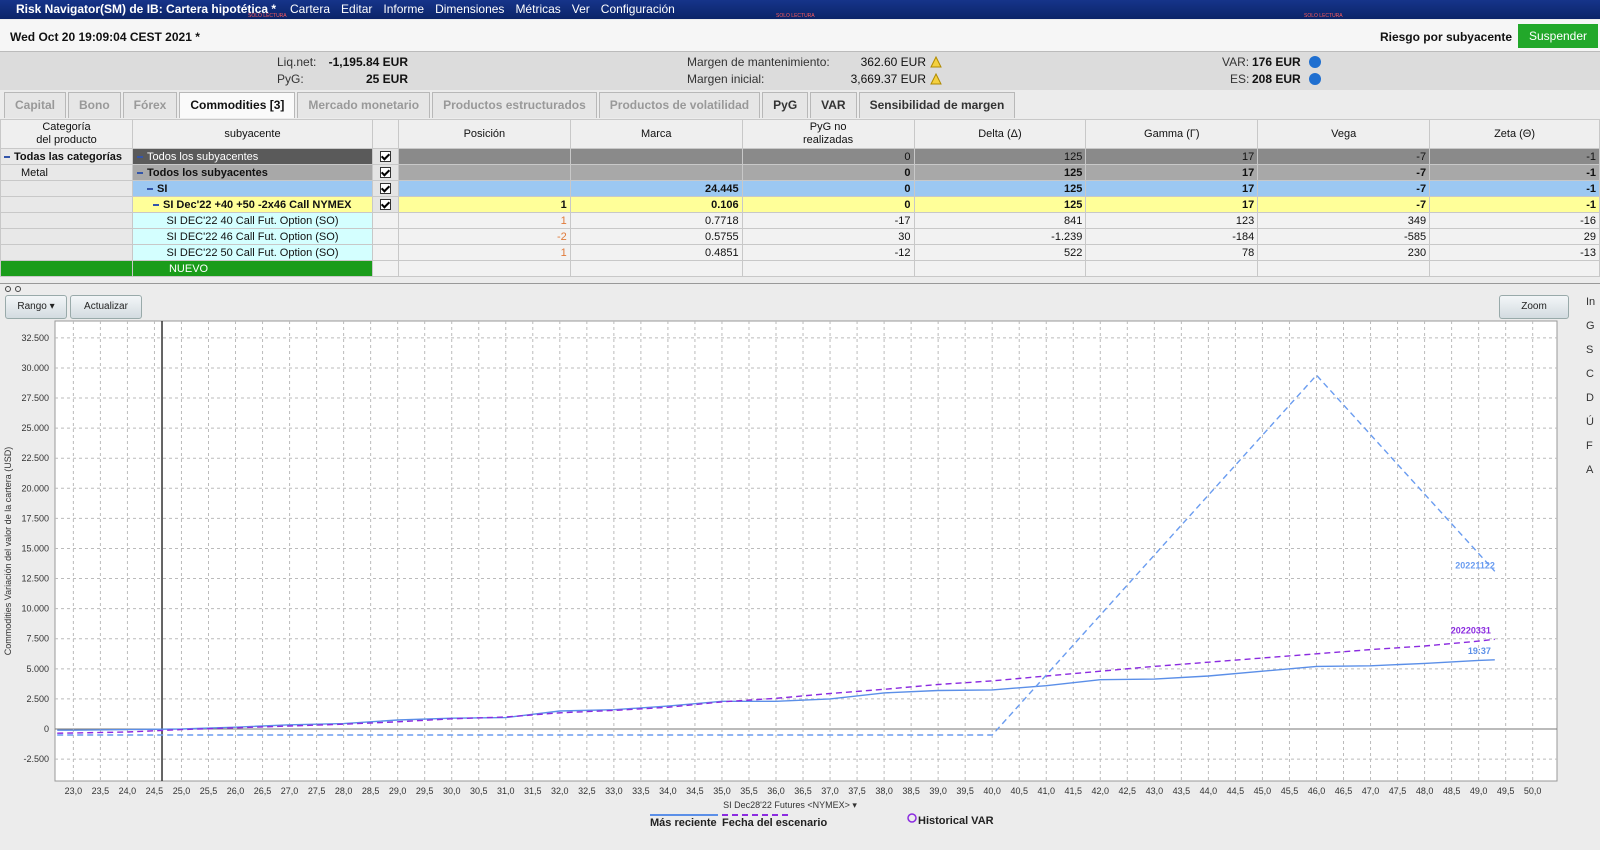 The width and height of the screenshot is (1600, 850). What do you see at coordinates (1172, 204) in the screenshot?
I see `value-cell: 17` at bounding box center [1172, 204].